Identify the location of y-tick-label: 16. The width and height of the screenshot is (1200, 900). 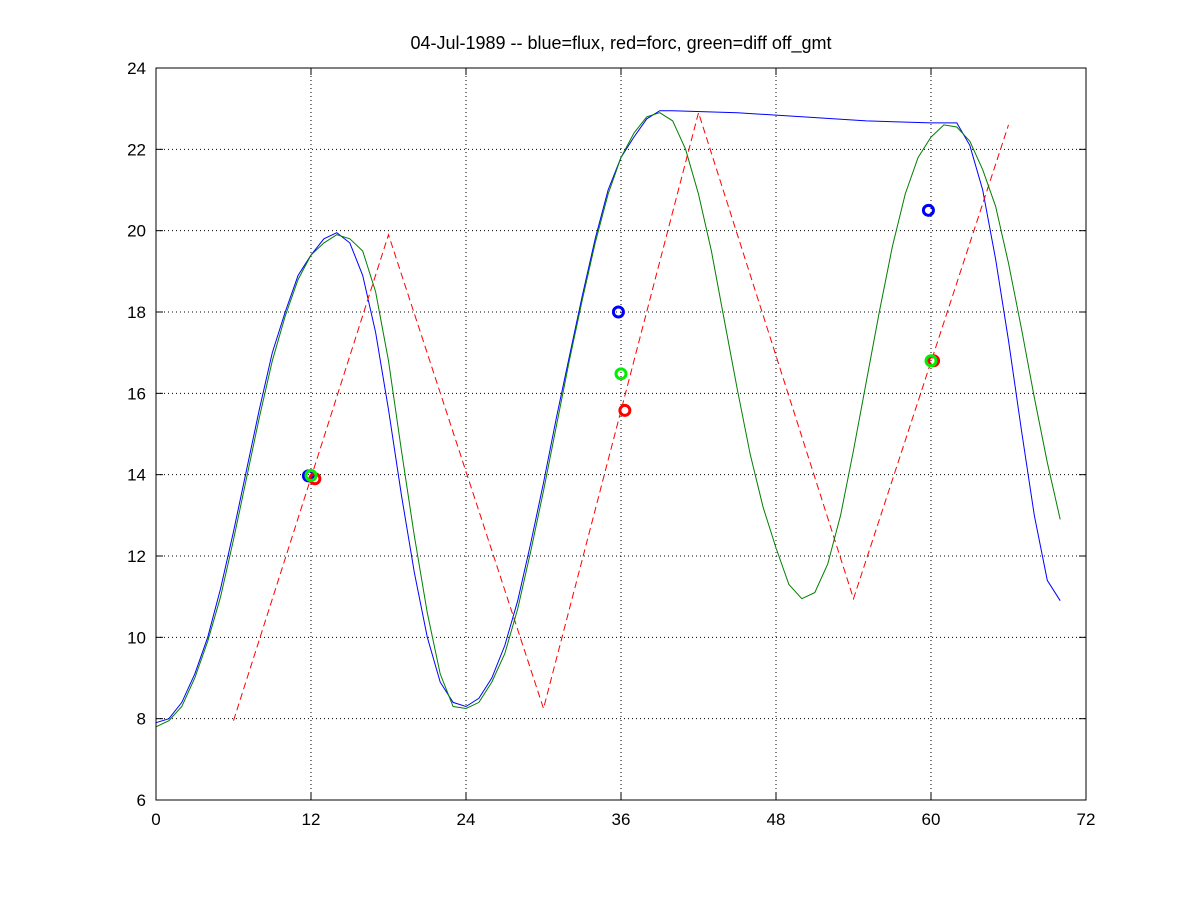
(136, 393).